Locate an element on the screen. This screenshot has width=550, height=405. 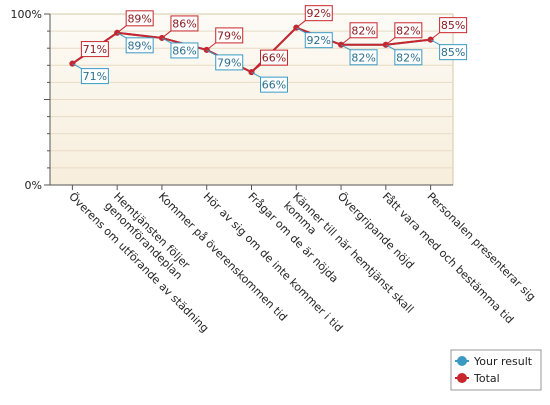
legend: Your result Total is located at coordinates (496, 370).